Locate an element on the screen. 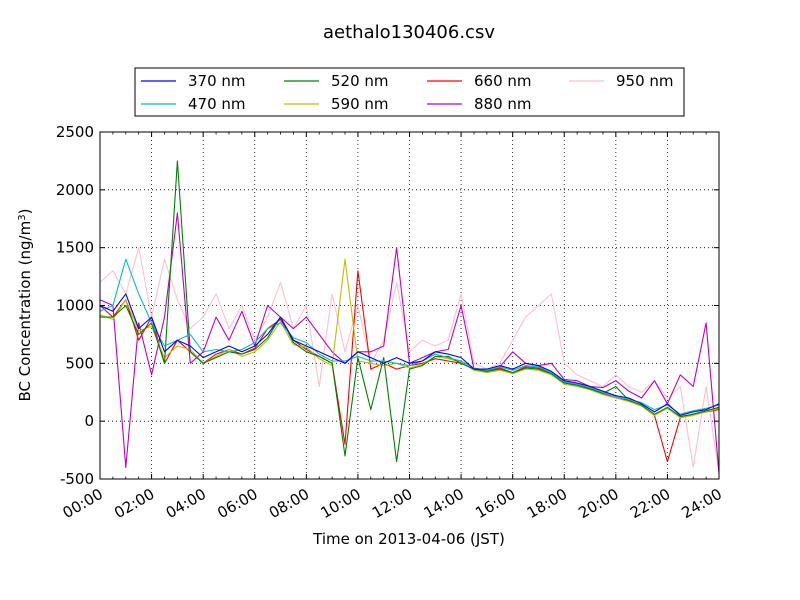 This screenshot has width=800, height=600. x-tick-label: 14:00 is located at coordinates (444, 503).